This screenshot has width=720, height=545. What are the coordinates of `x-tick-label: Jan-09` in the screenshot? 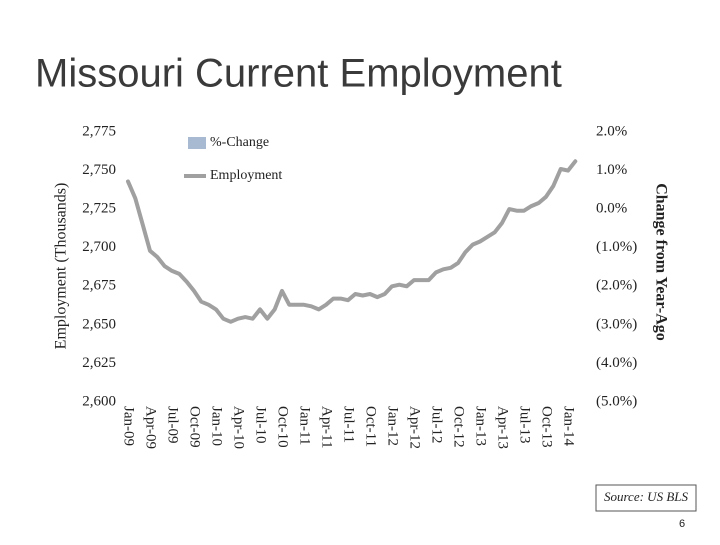 It's located at (129, 426).